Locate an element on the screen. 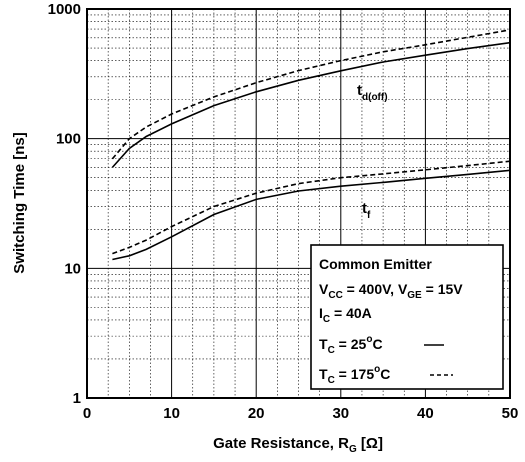  x-tick-label: 20 is located at coordinates (256, 413).